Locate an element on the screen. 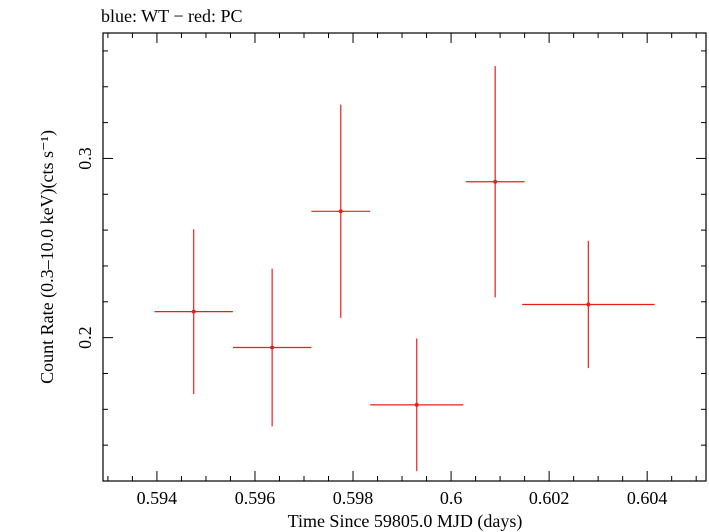  y-tick-label: 0.3 is located at coordinates (85, 158).